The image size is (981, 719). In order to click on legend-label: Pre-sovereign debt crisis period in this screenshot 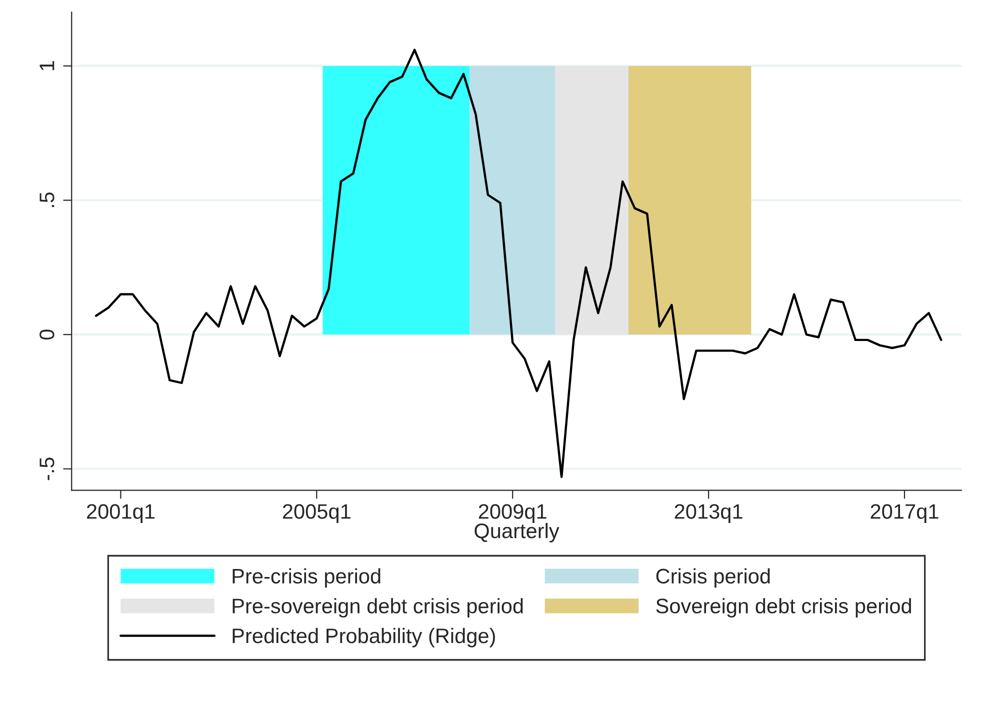, I will do `click(377, 608)`.